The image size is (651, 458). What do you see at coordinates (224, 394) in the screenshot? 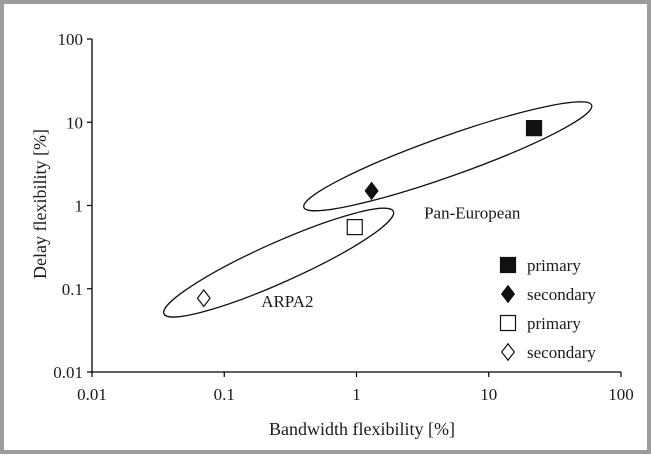
I see `x-tick-label: 0.1` at bounding box center [224, 394].